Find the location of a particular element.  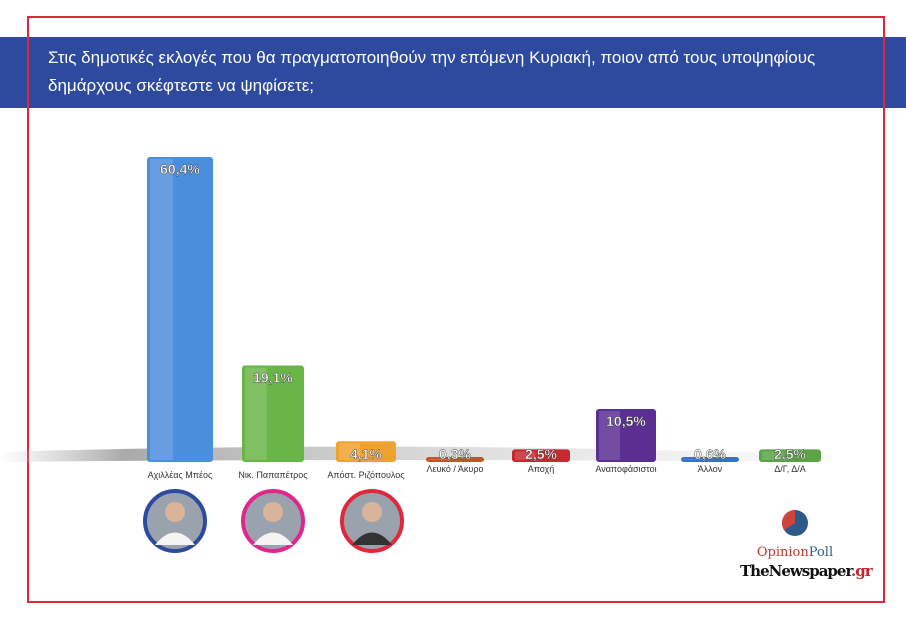

logo-text: Opinion is located at coordinates (782, 552).